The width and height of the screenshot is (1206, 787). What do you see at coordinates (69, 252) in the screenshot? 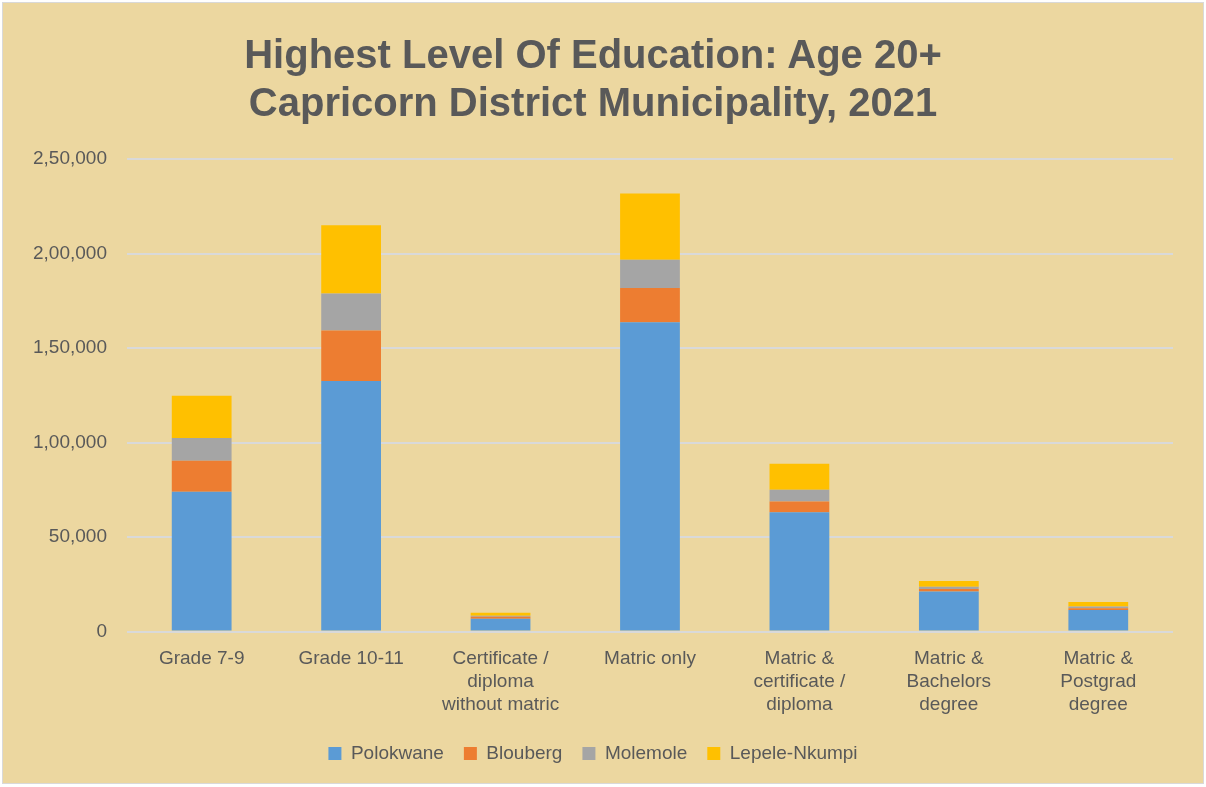
I see `y-tick-label: 2,00,000` at bounding box center [69, 252].